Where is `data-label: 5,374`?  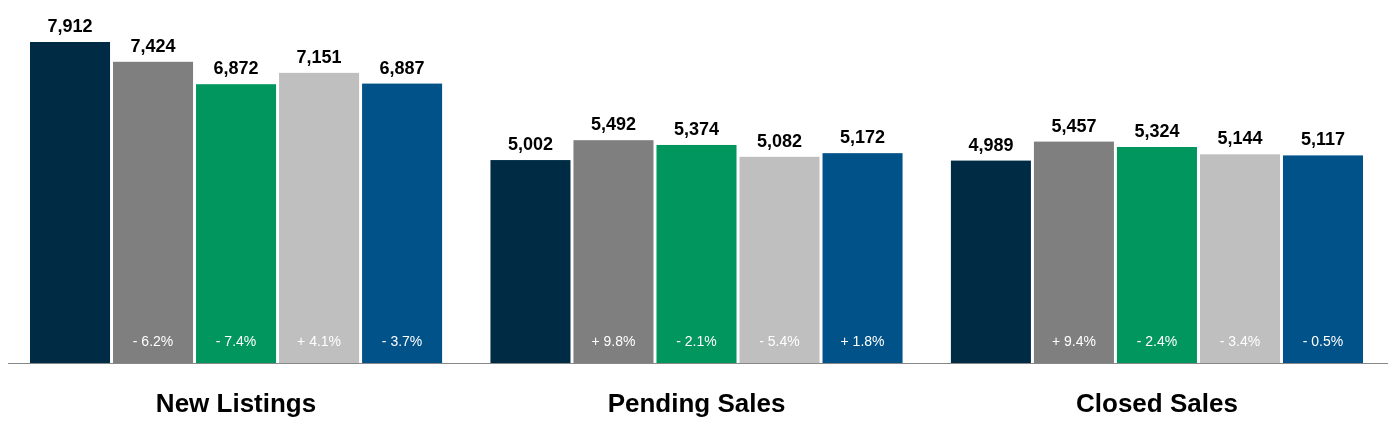
data-label: 5,374 is located at coordinates (696, 128).